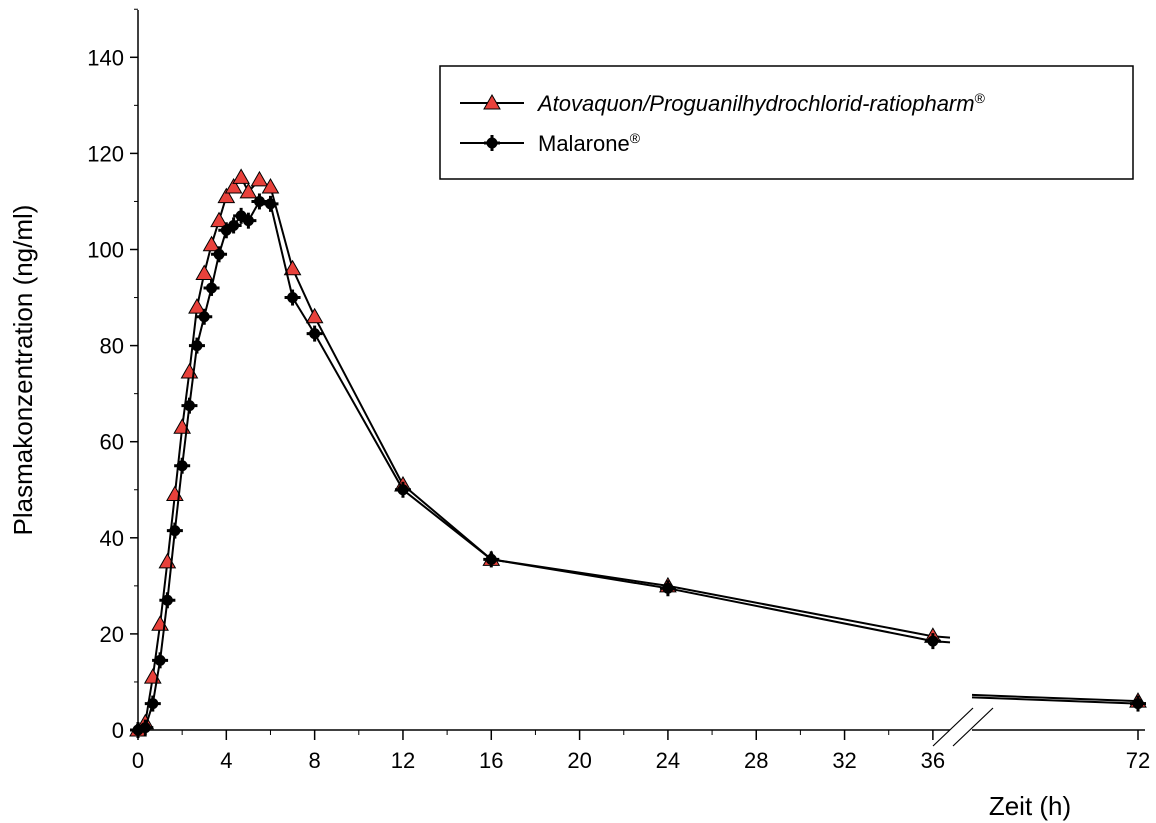 The image size is (1156, 823). What do you see at coordinates (668, 760) in the screenshot?
I see `x-tick-label: 24` at bounding box center [668, 760].